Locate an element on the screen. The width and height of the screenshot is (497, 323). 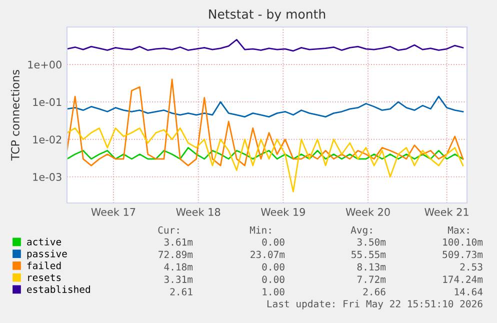
text: Last update: Fri May 22 15:51:10 2026 is located at coordinates (374, 305).